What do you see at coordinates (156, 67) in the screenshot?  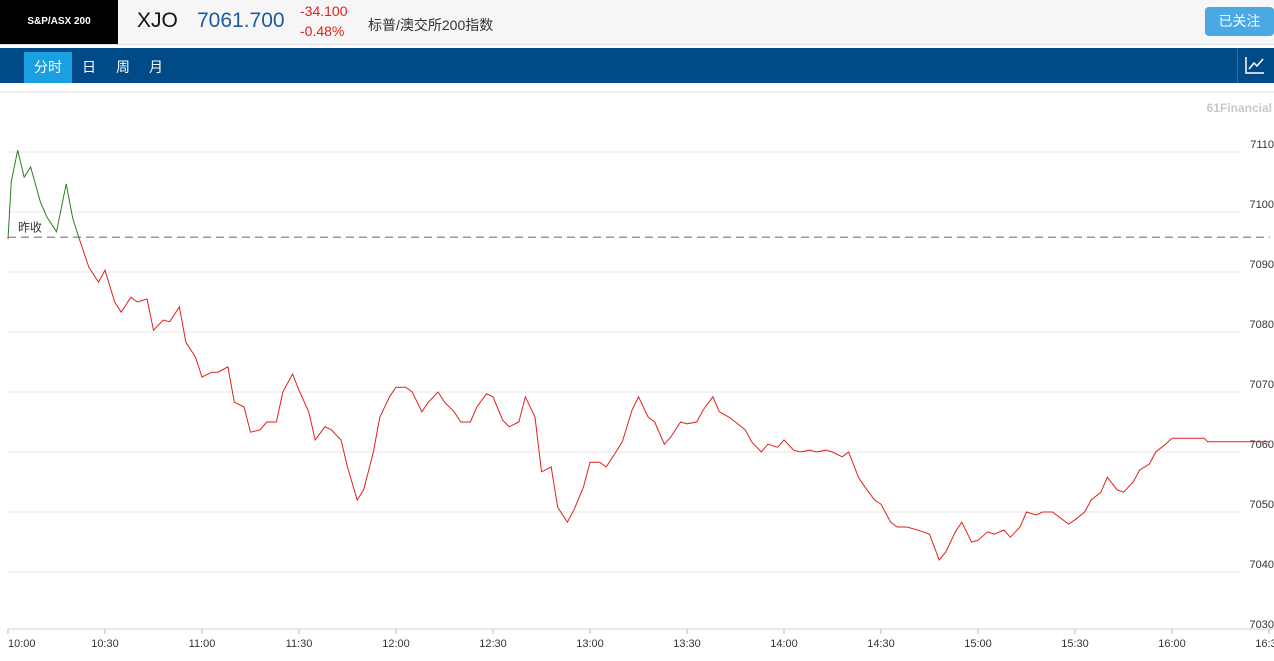 I see `tab: 月` at bounding box center [156, 67].